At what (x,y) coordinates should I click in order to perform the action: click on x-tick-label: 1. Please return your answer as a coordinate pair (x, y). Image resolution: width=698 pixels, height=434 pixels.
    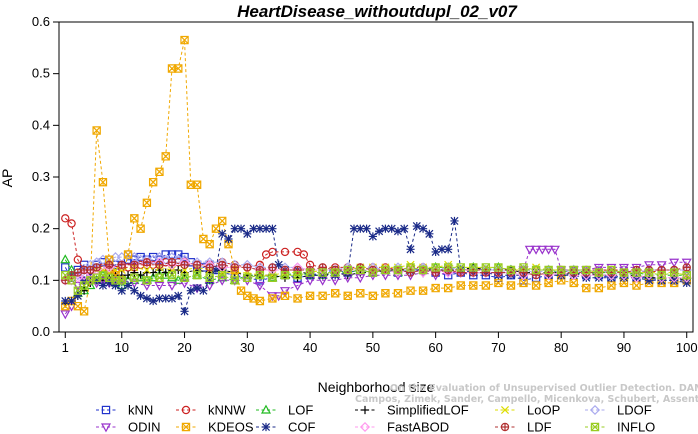
    Looking at the image, I should click on (65, 347).